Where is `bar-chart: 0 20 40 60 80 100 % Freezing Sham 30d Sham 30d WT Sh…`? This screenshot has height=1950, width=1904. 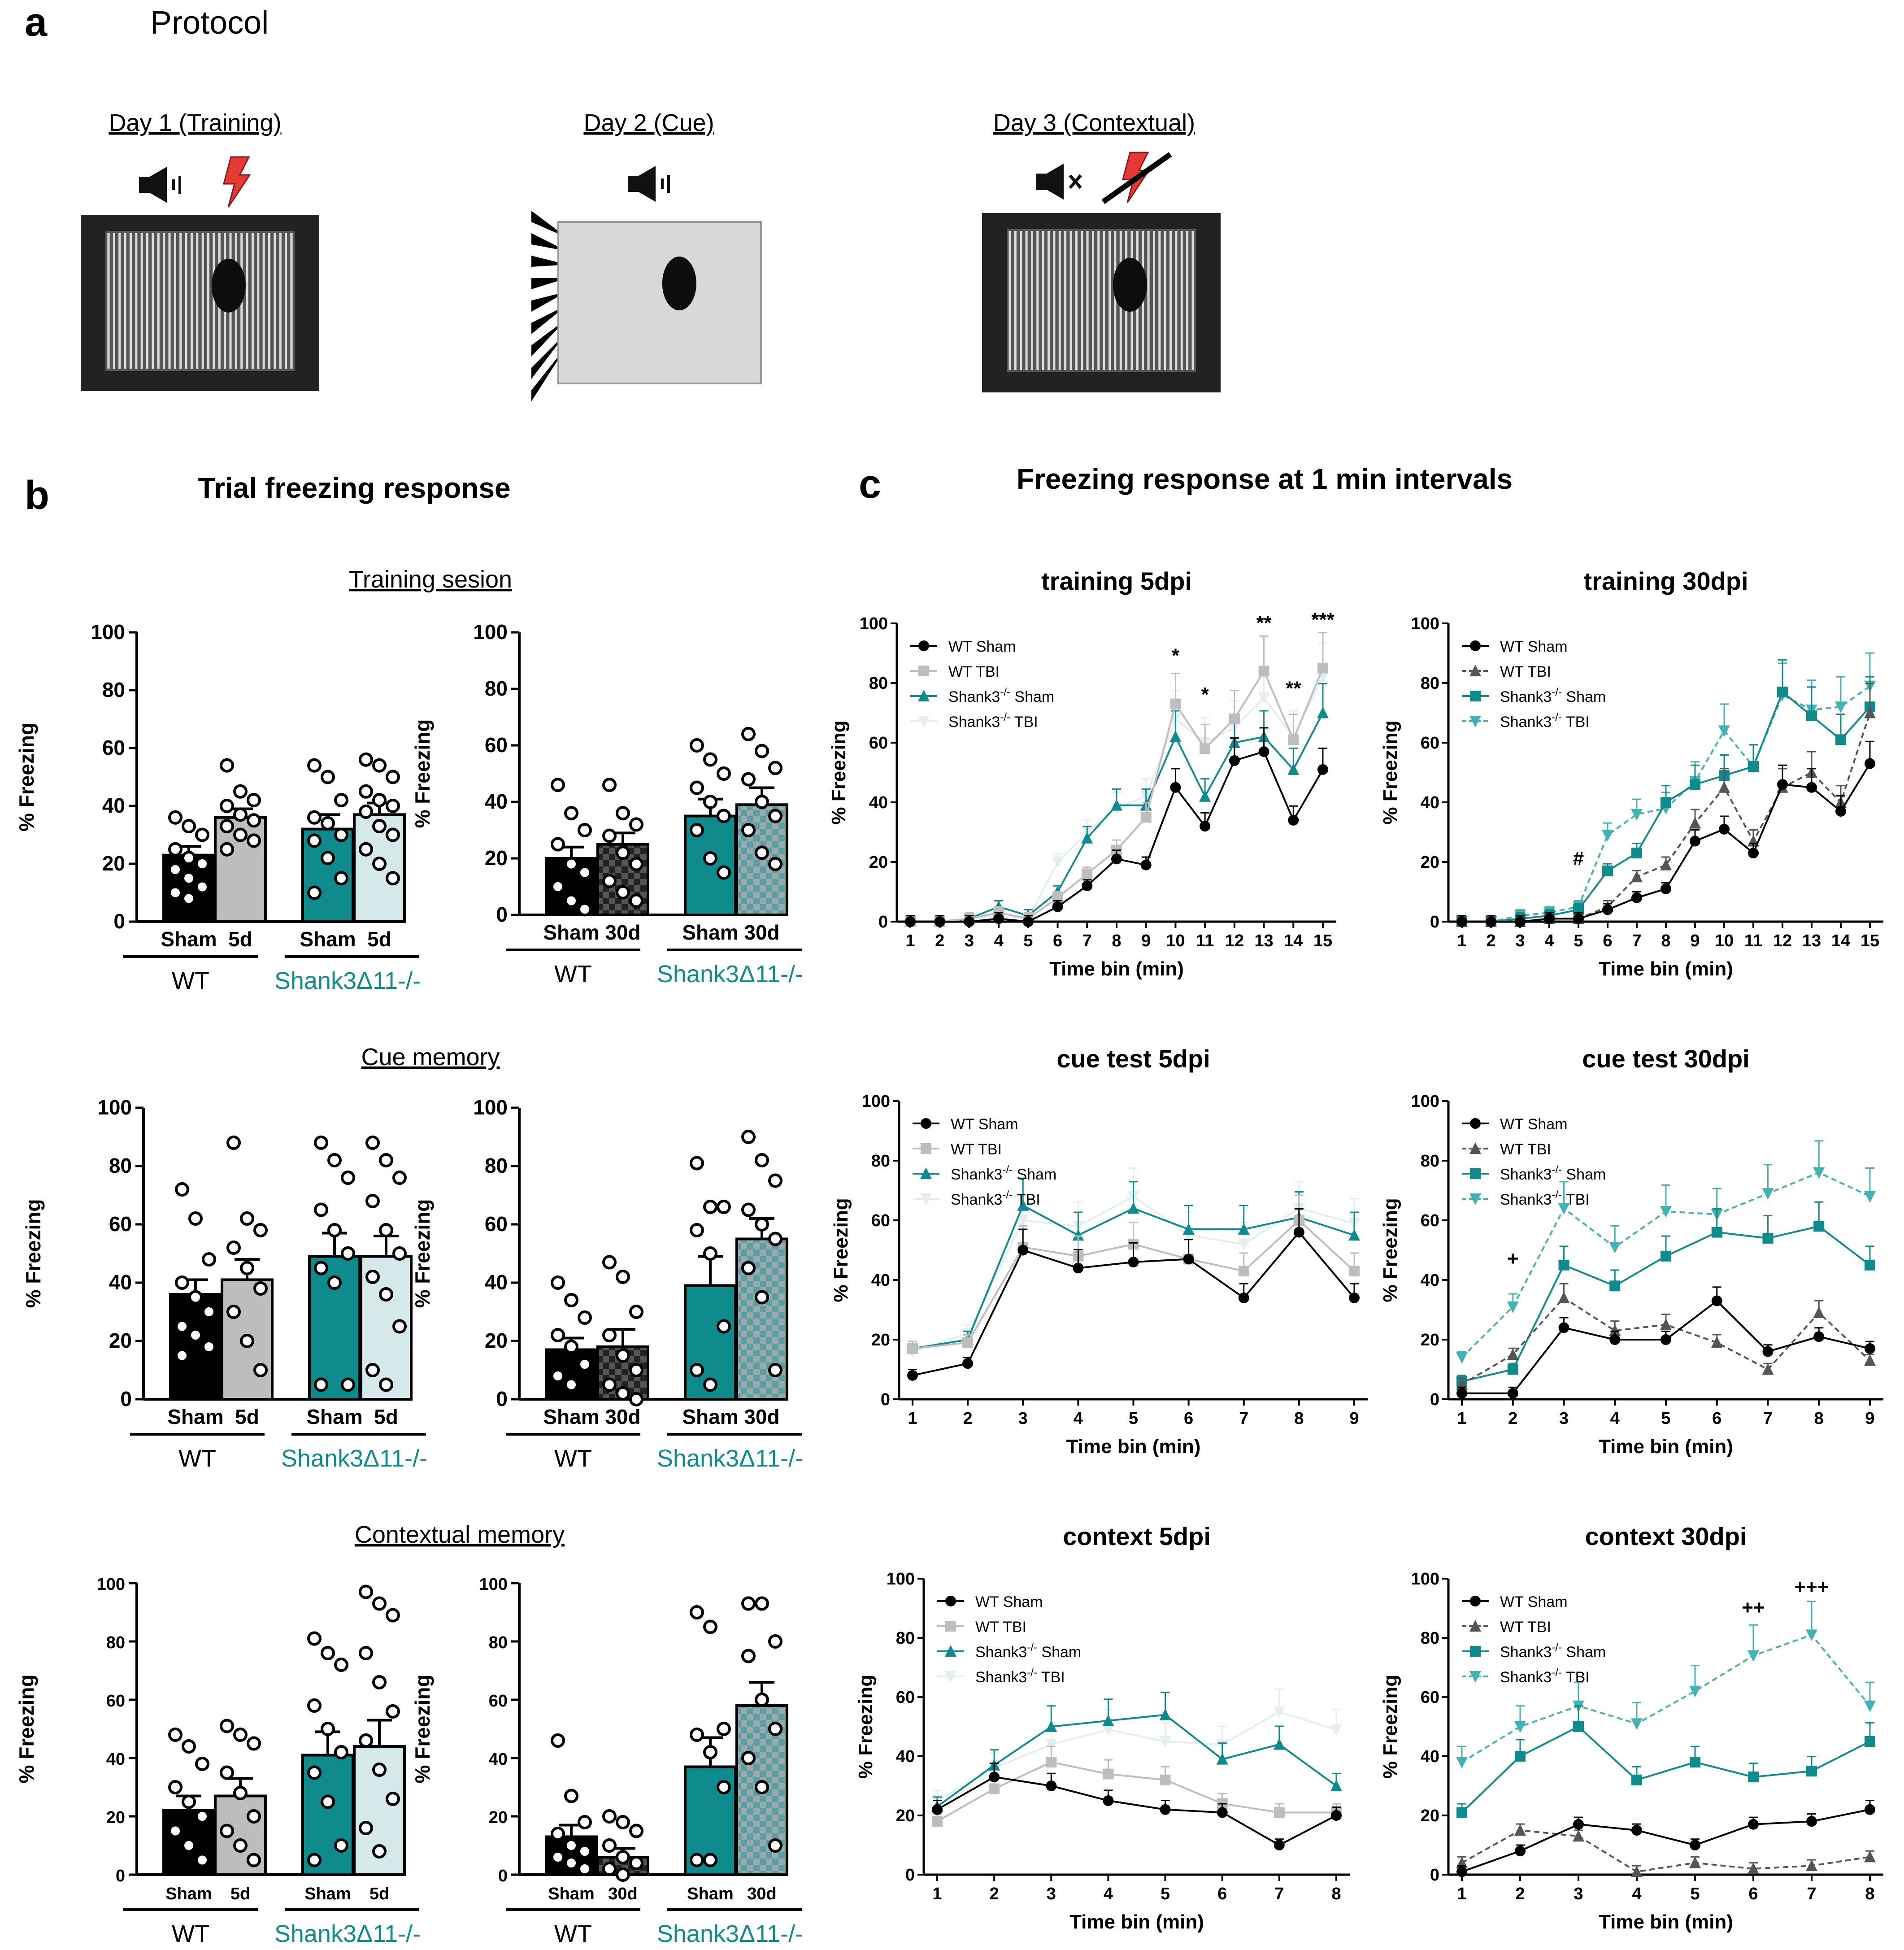 bar-chart: 0 20 40 60 80 100 % Freezing Sham 30d Sham 30d WT Sh… is located at coordinates (607, 1761).